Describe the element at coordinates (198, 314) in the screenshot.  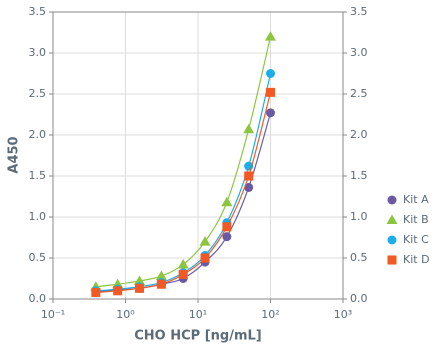
I see `x-tick-label: 10¹` at that location.